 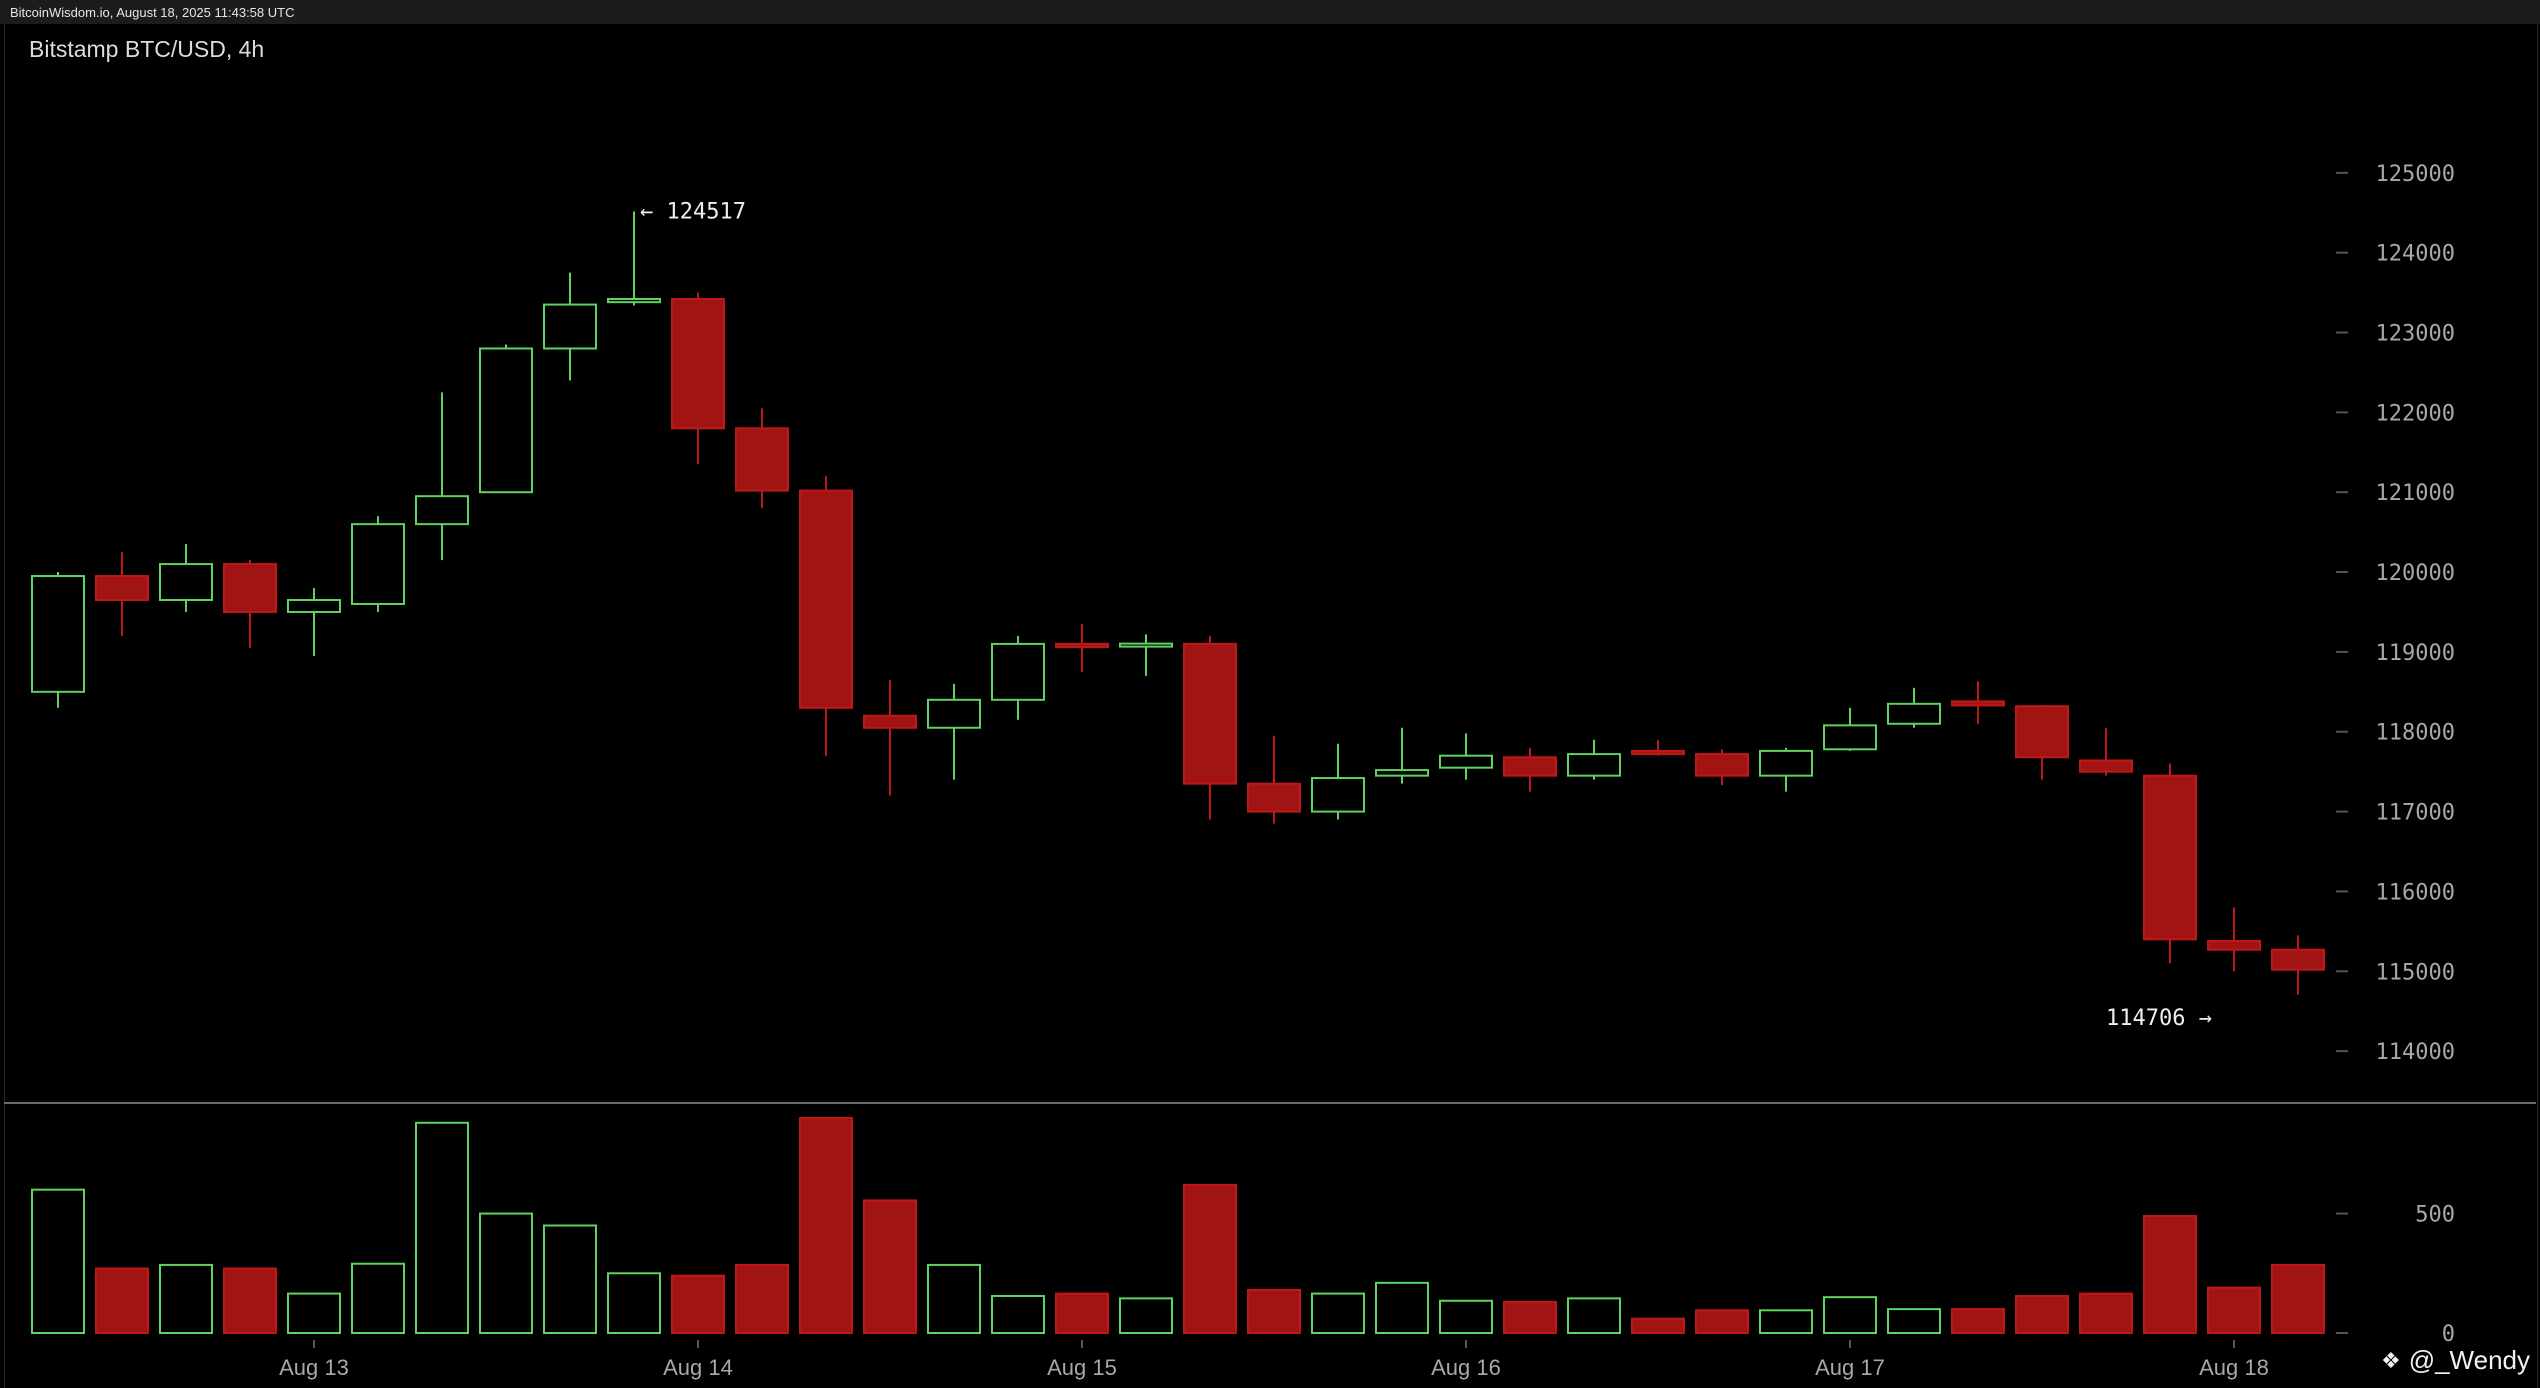 What do you see at coordinates (2415, 813) in the screenshot?
I see `price-tick-label: 117000` at bounding box center [2415, 813].